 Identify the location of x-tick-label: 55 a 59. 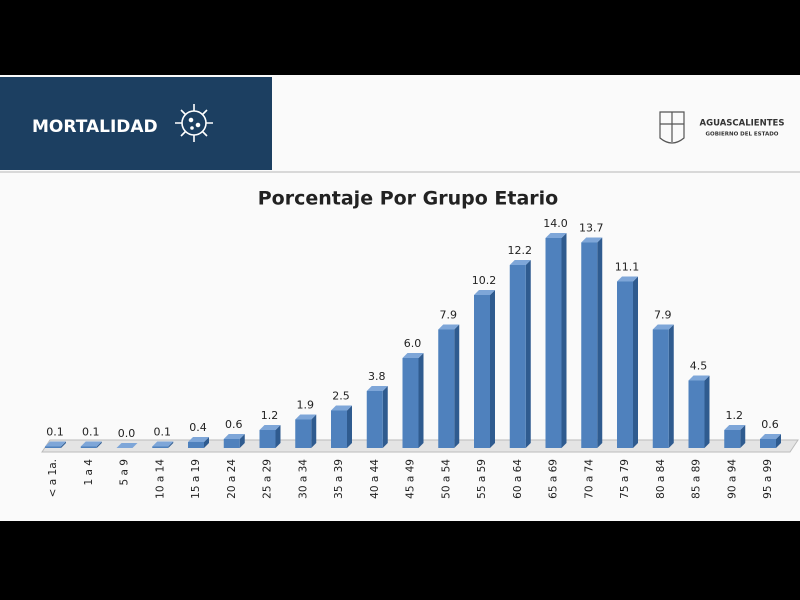
(482, 479).